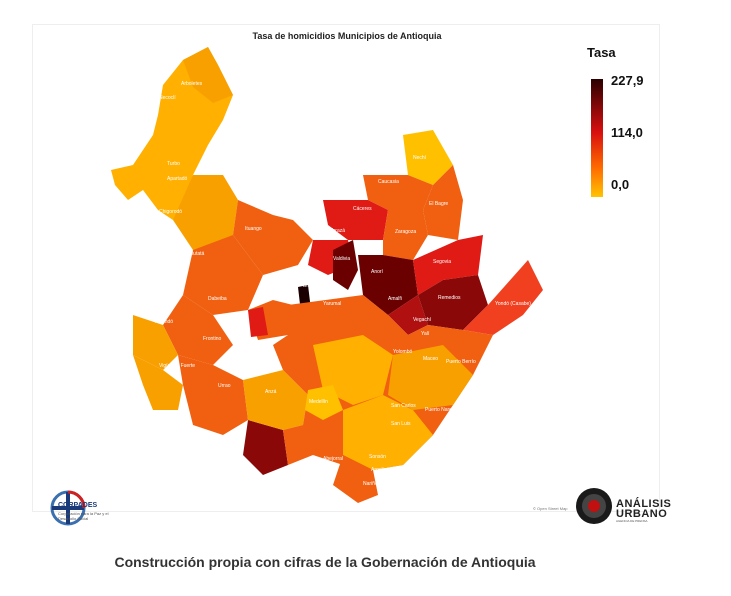 This screenshot has width=731, height=596. What do you see at coordinates (403, 406) in the screenshot?
I see `map-label: San Carlos` at bounding box center [403, 406].